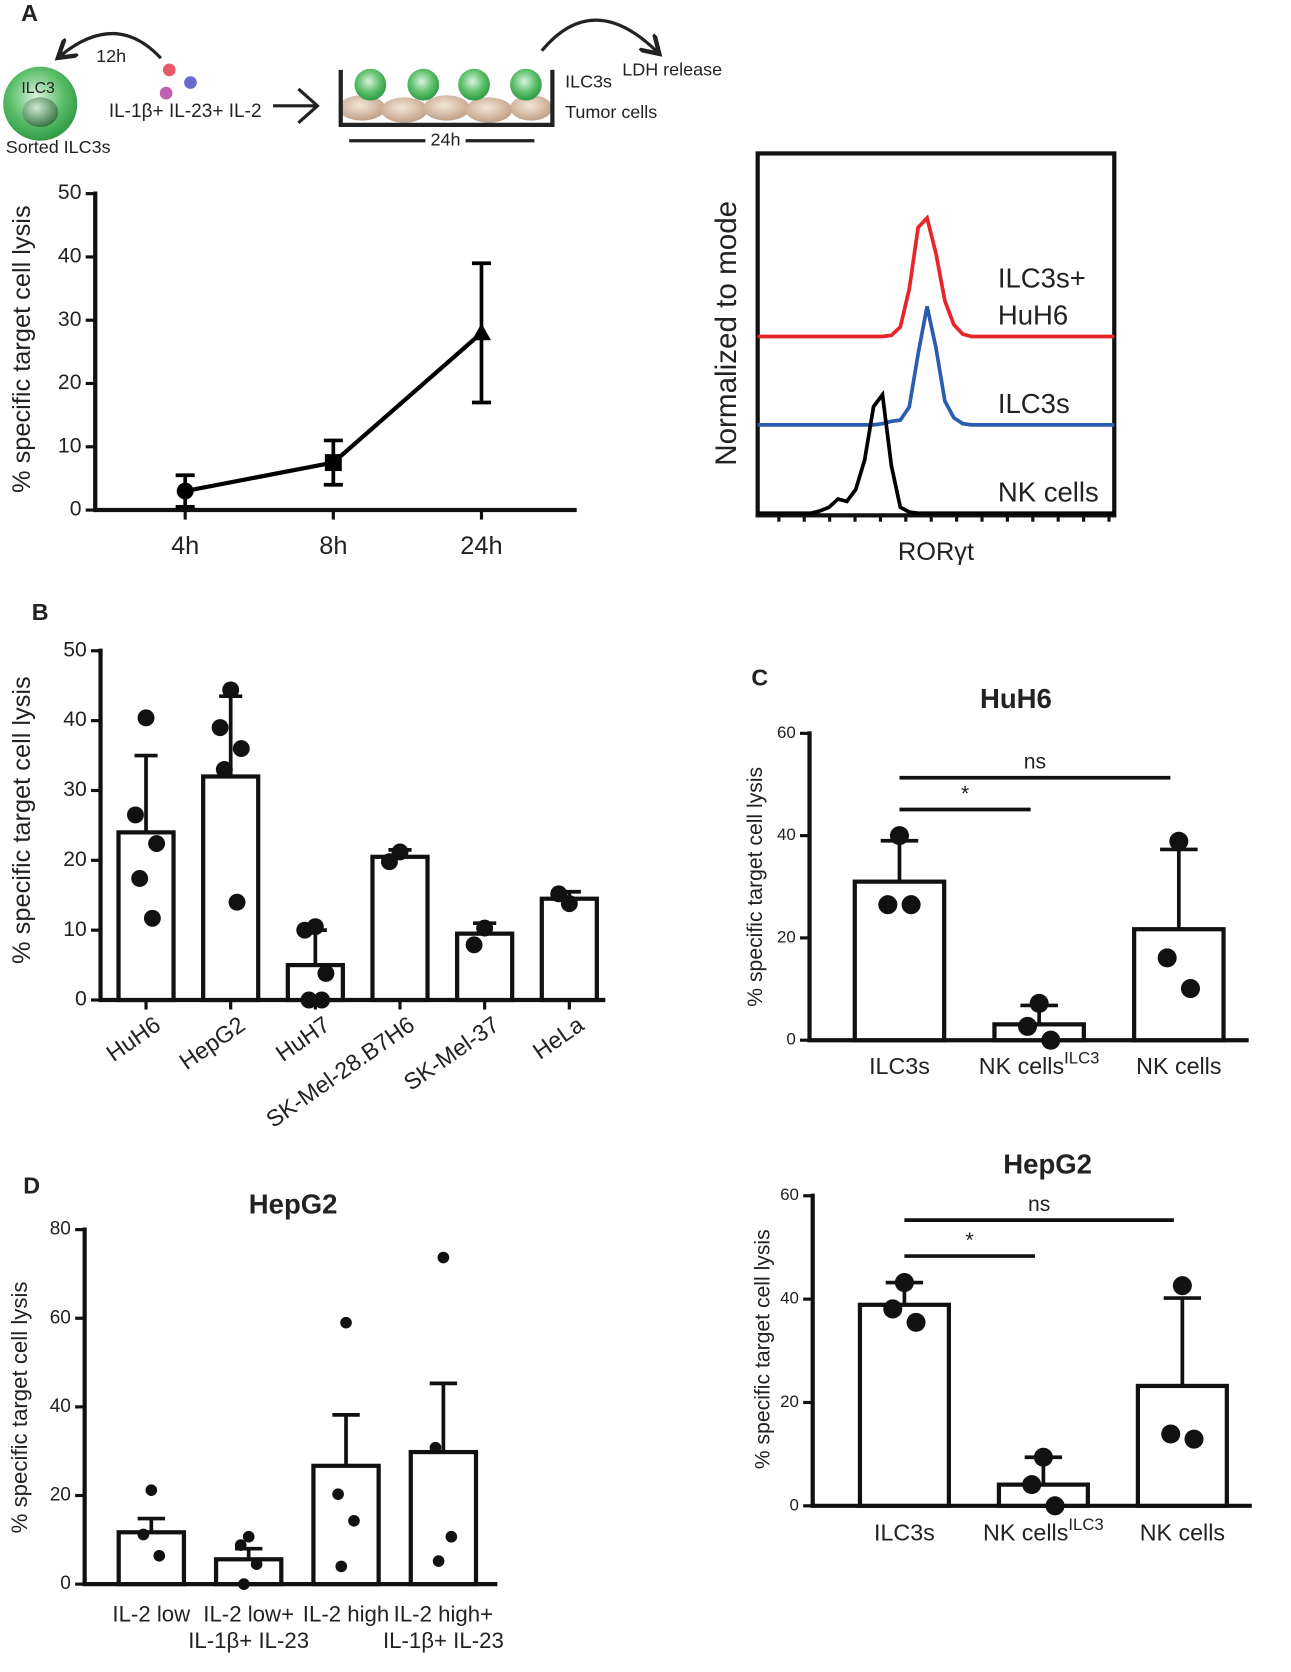  I want to click on y-tick-label: 50, so click(70, 192).